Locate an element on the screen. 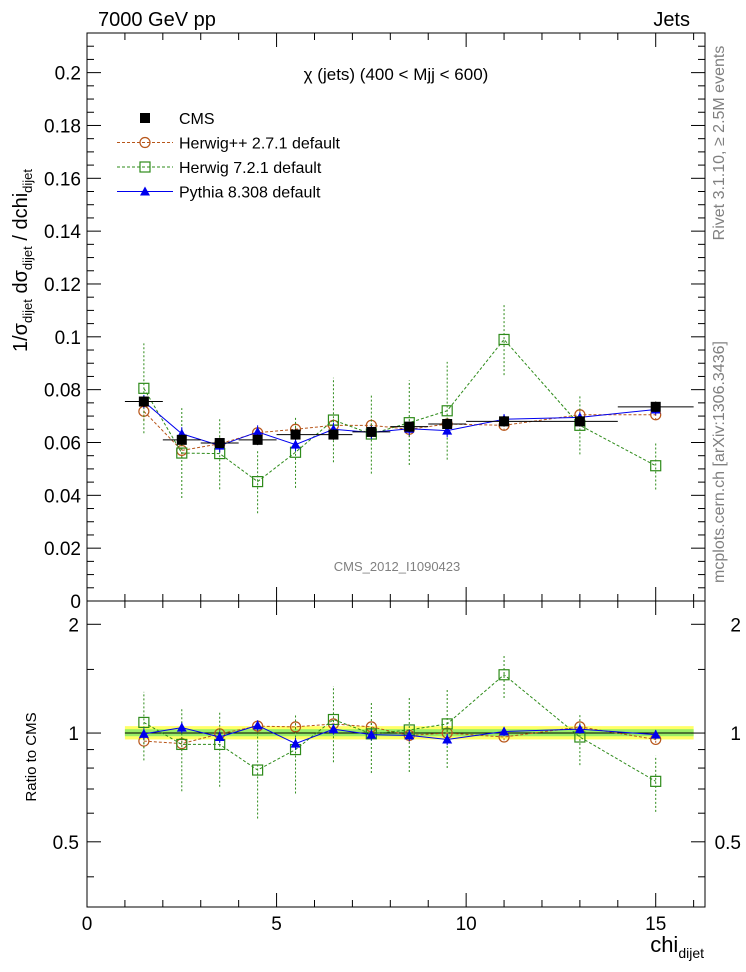 This screenshot has height=972, width=746. y-tick-label: 0 is located at coordinates (75, 602).